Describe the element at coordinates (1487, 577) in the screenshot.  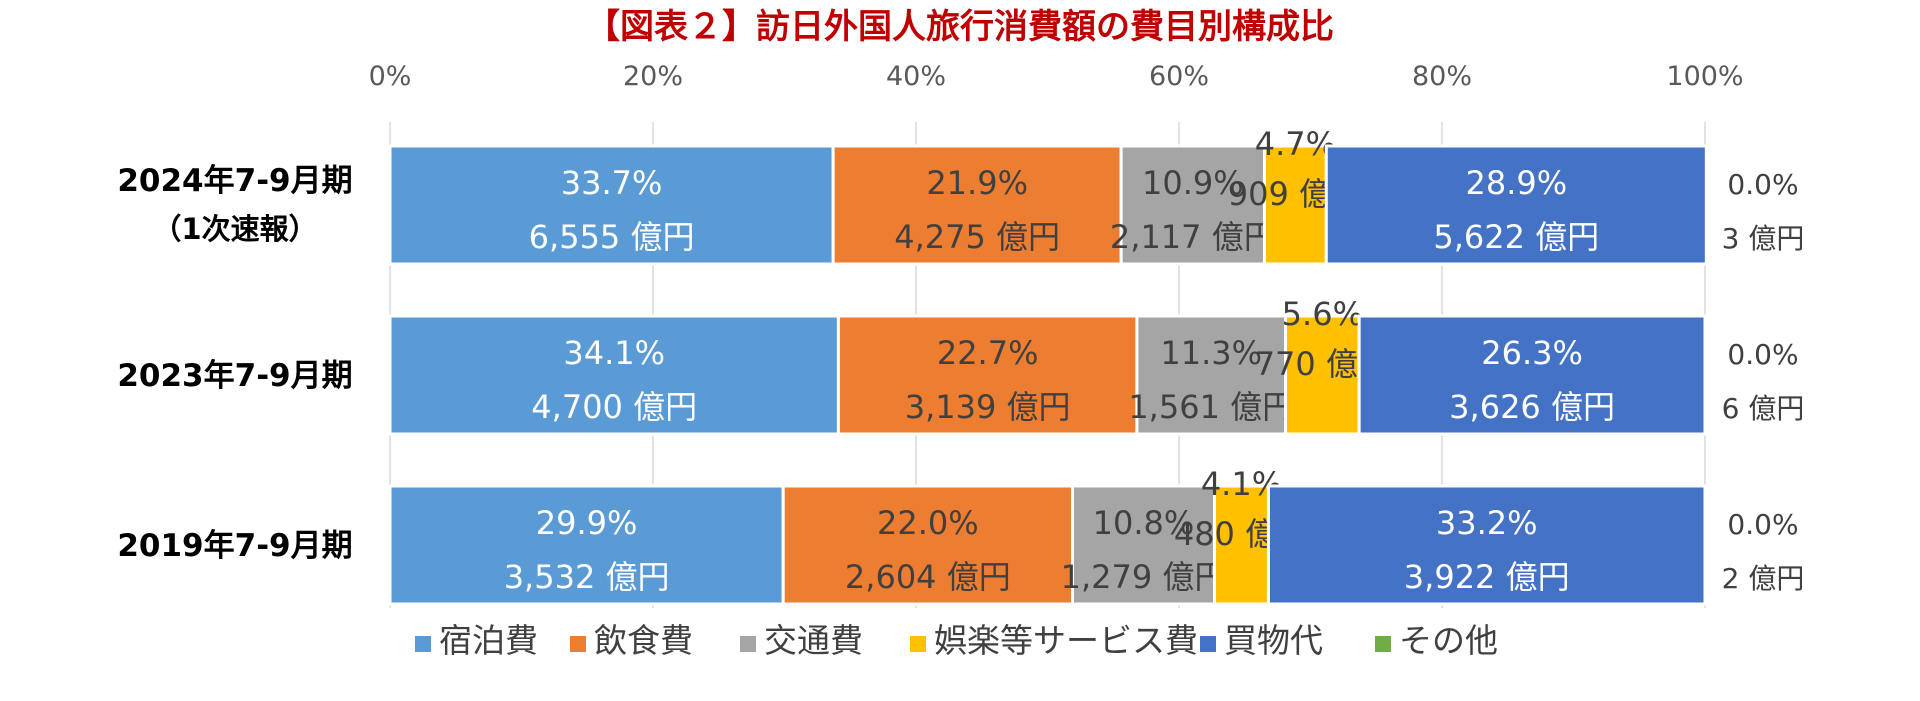
I see `data-label-amount: 3,922 億円` at that location.